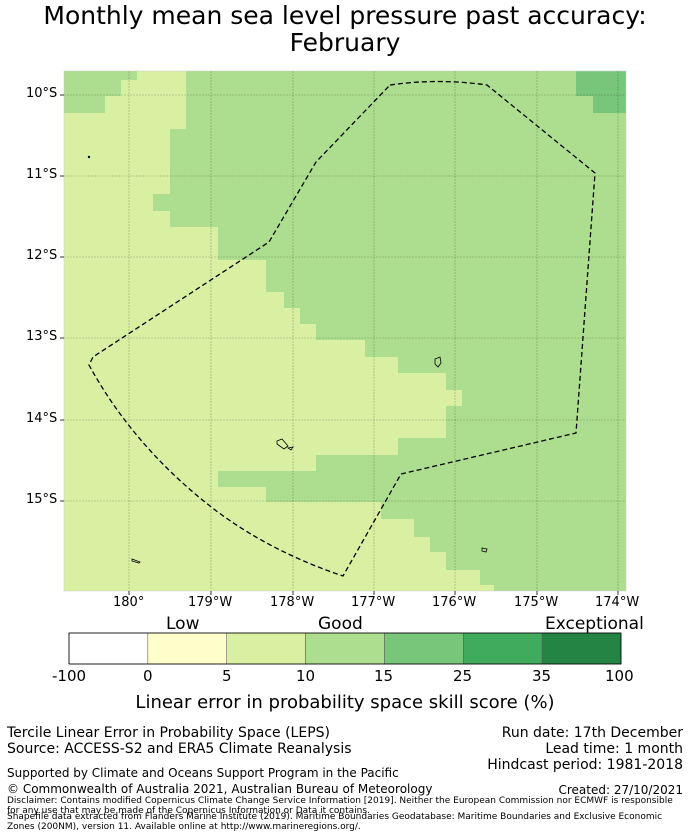 The image size is (690, 839). What do you see at coordinates (227, 676) in the screenshot?
I see `colorbar-tick: 5` at bounding box center [227, 676].